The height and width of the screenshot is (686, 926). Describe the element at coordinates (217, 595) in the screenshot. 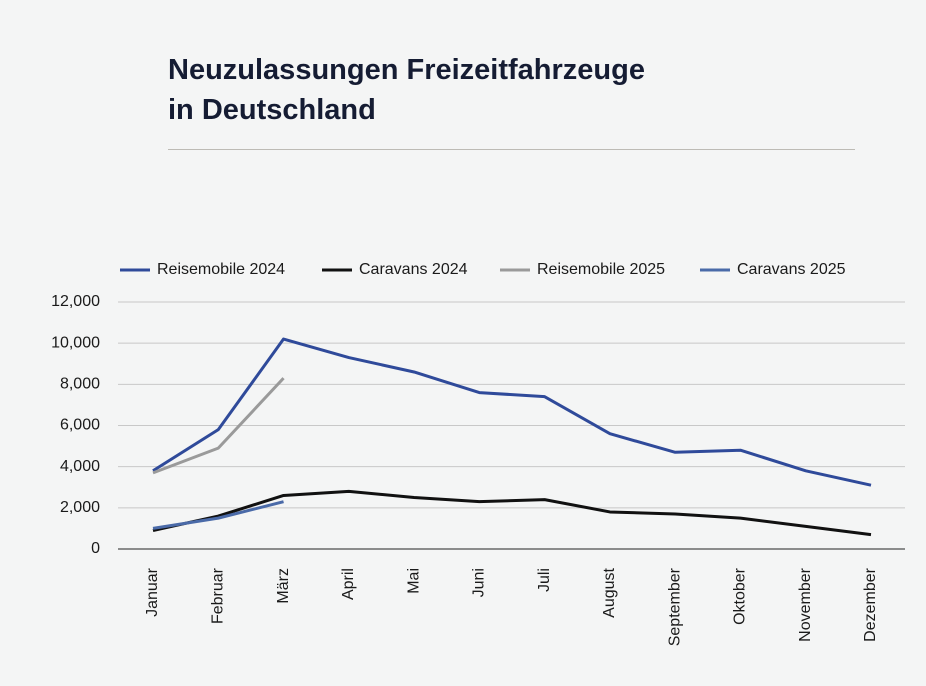

I see `x-tick-label: Februar` at that location.